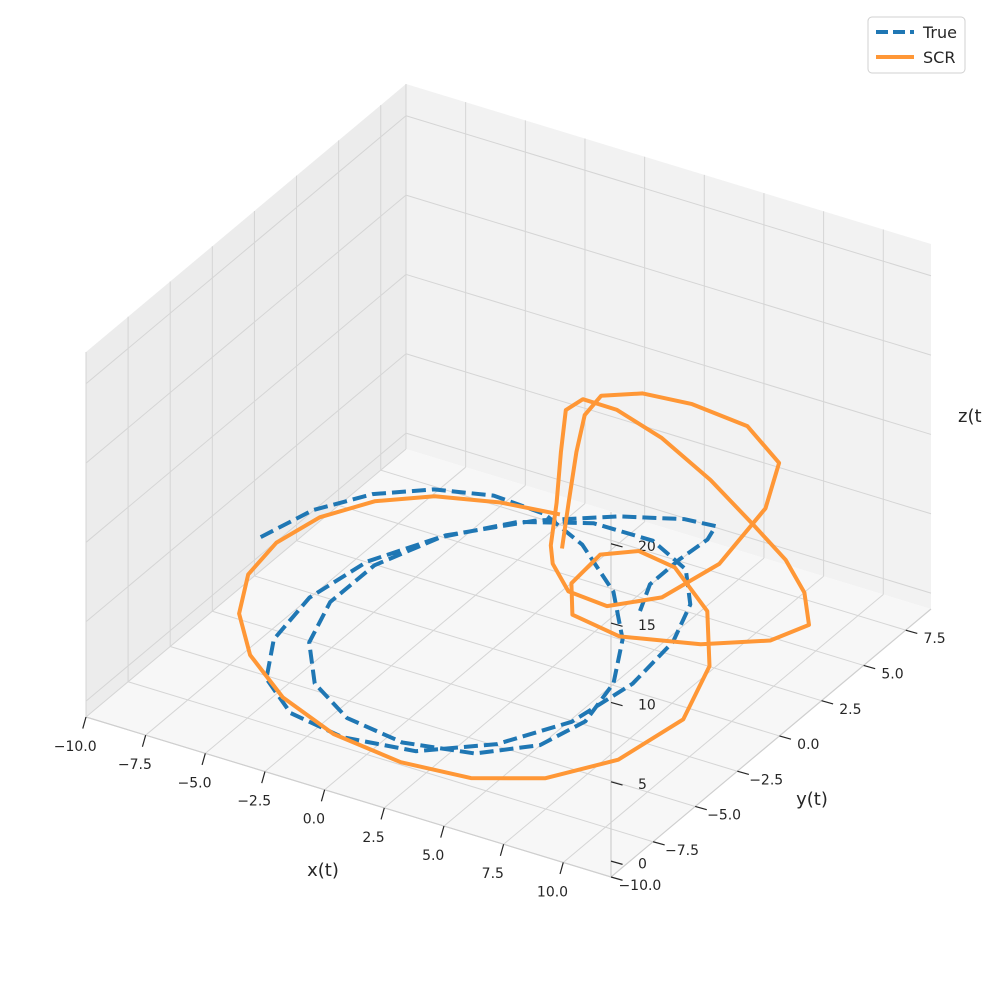  Describe the element at coordinates (647, 706) in the screenshot. I see `z-tick-label: 10` at that location.